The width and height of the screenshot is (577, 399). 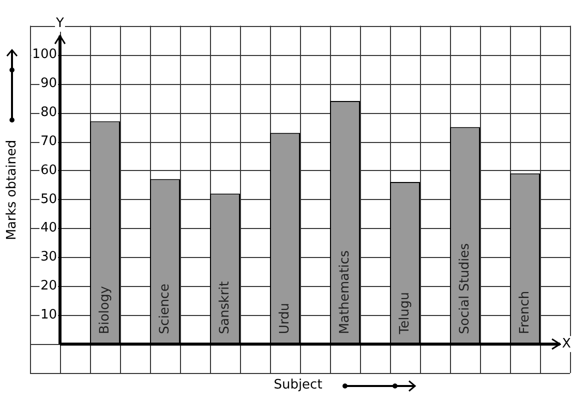 I want to click on y-tick-label: 70, so click(x=48, y=141).